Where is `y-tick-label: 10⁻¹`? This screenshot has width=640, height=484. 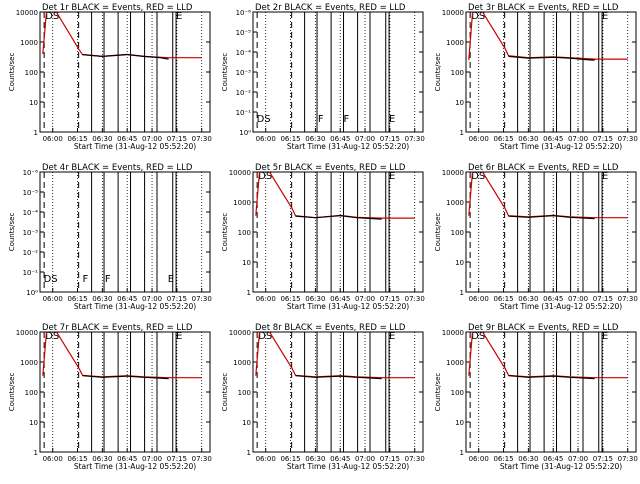
y-tick-label: 10⁻¹ is located at coordinates (31, 273).